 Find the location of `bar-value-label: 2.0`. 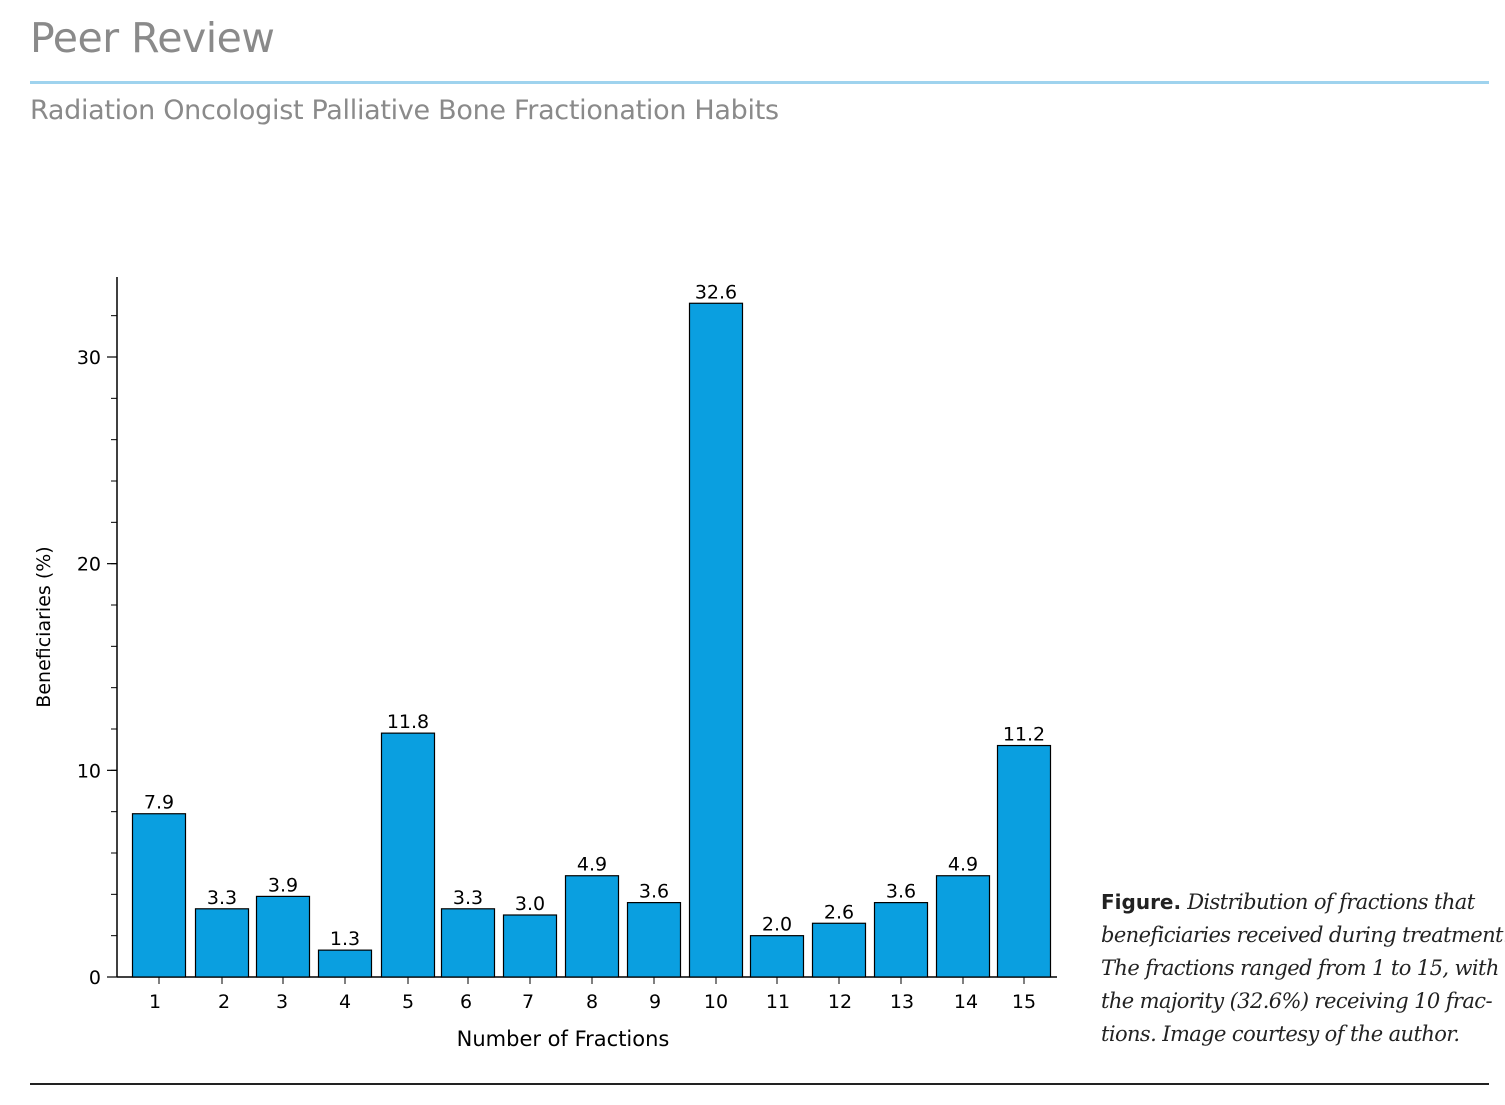

bar-value-label: 2.0 is located at coordinates (777, 925).